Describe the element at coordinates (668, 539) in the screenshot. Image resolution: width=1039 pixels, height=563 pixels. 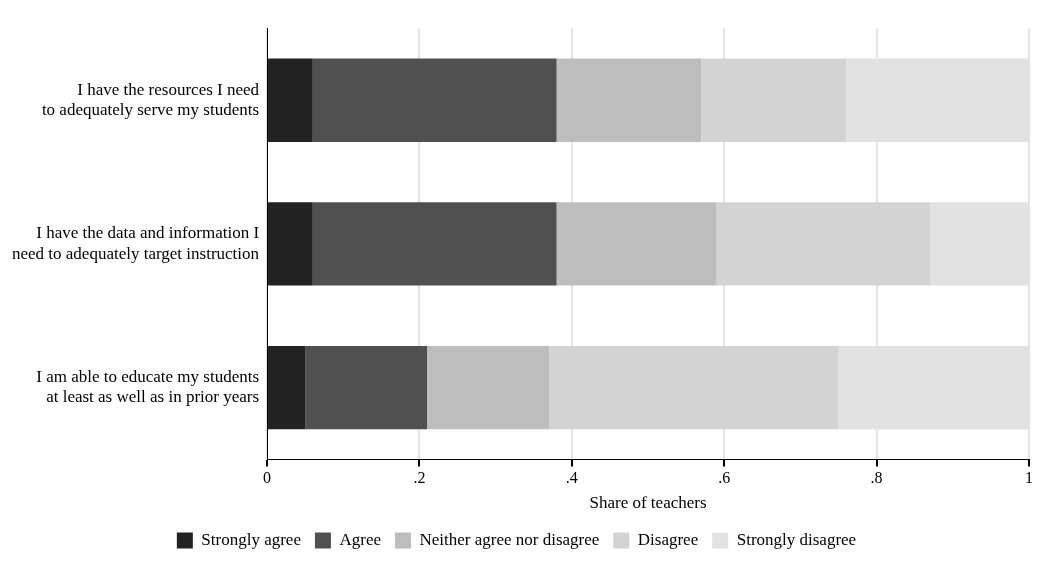
I see `legend-label: Disagree` at that location.